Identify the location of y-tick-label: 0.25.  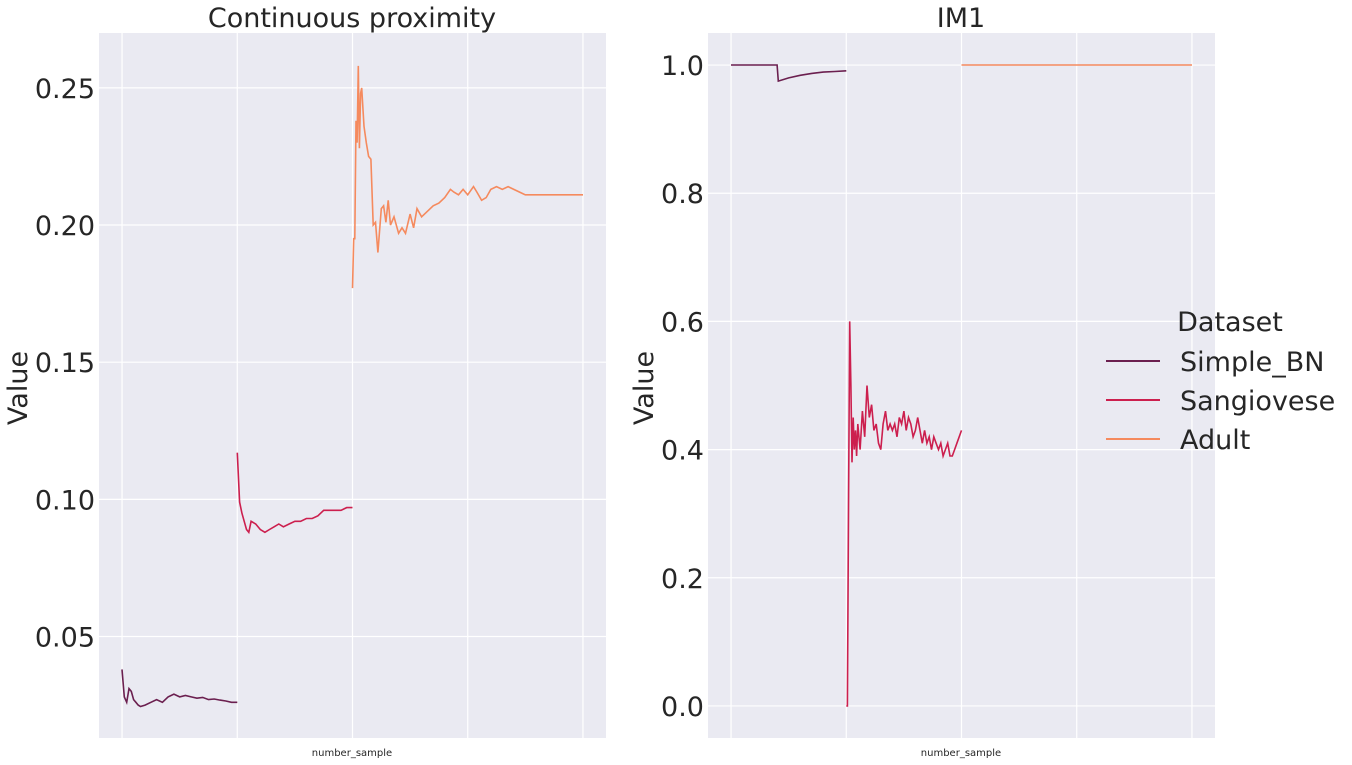
(65, 89).